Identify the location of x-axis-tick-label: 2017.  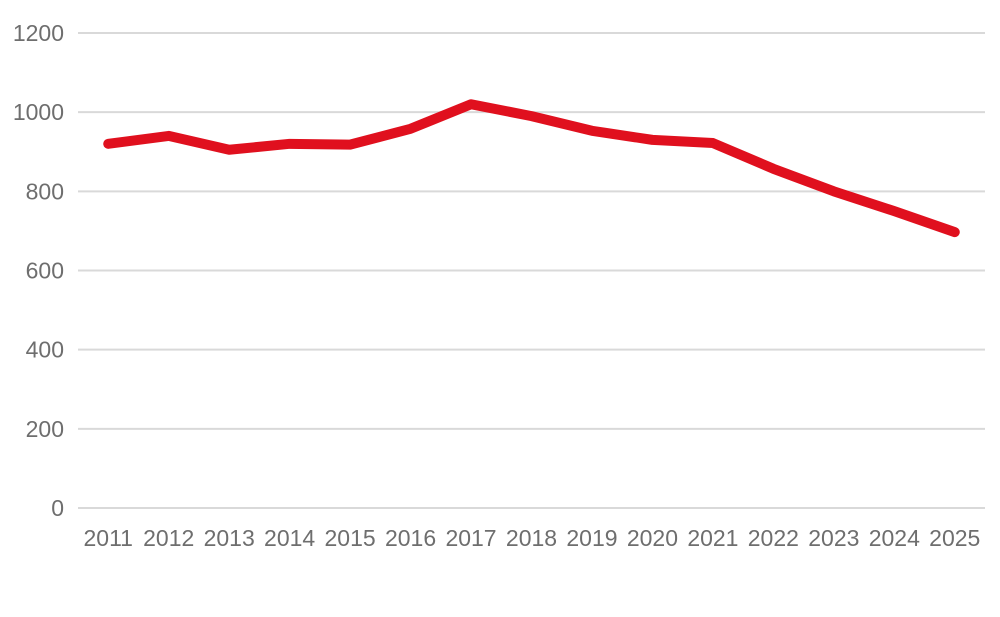
(470, 538).